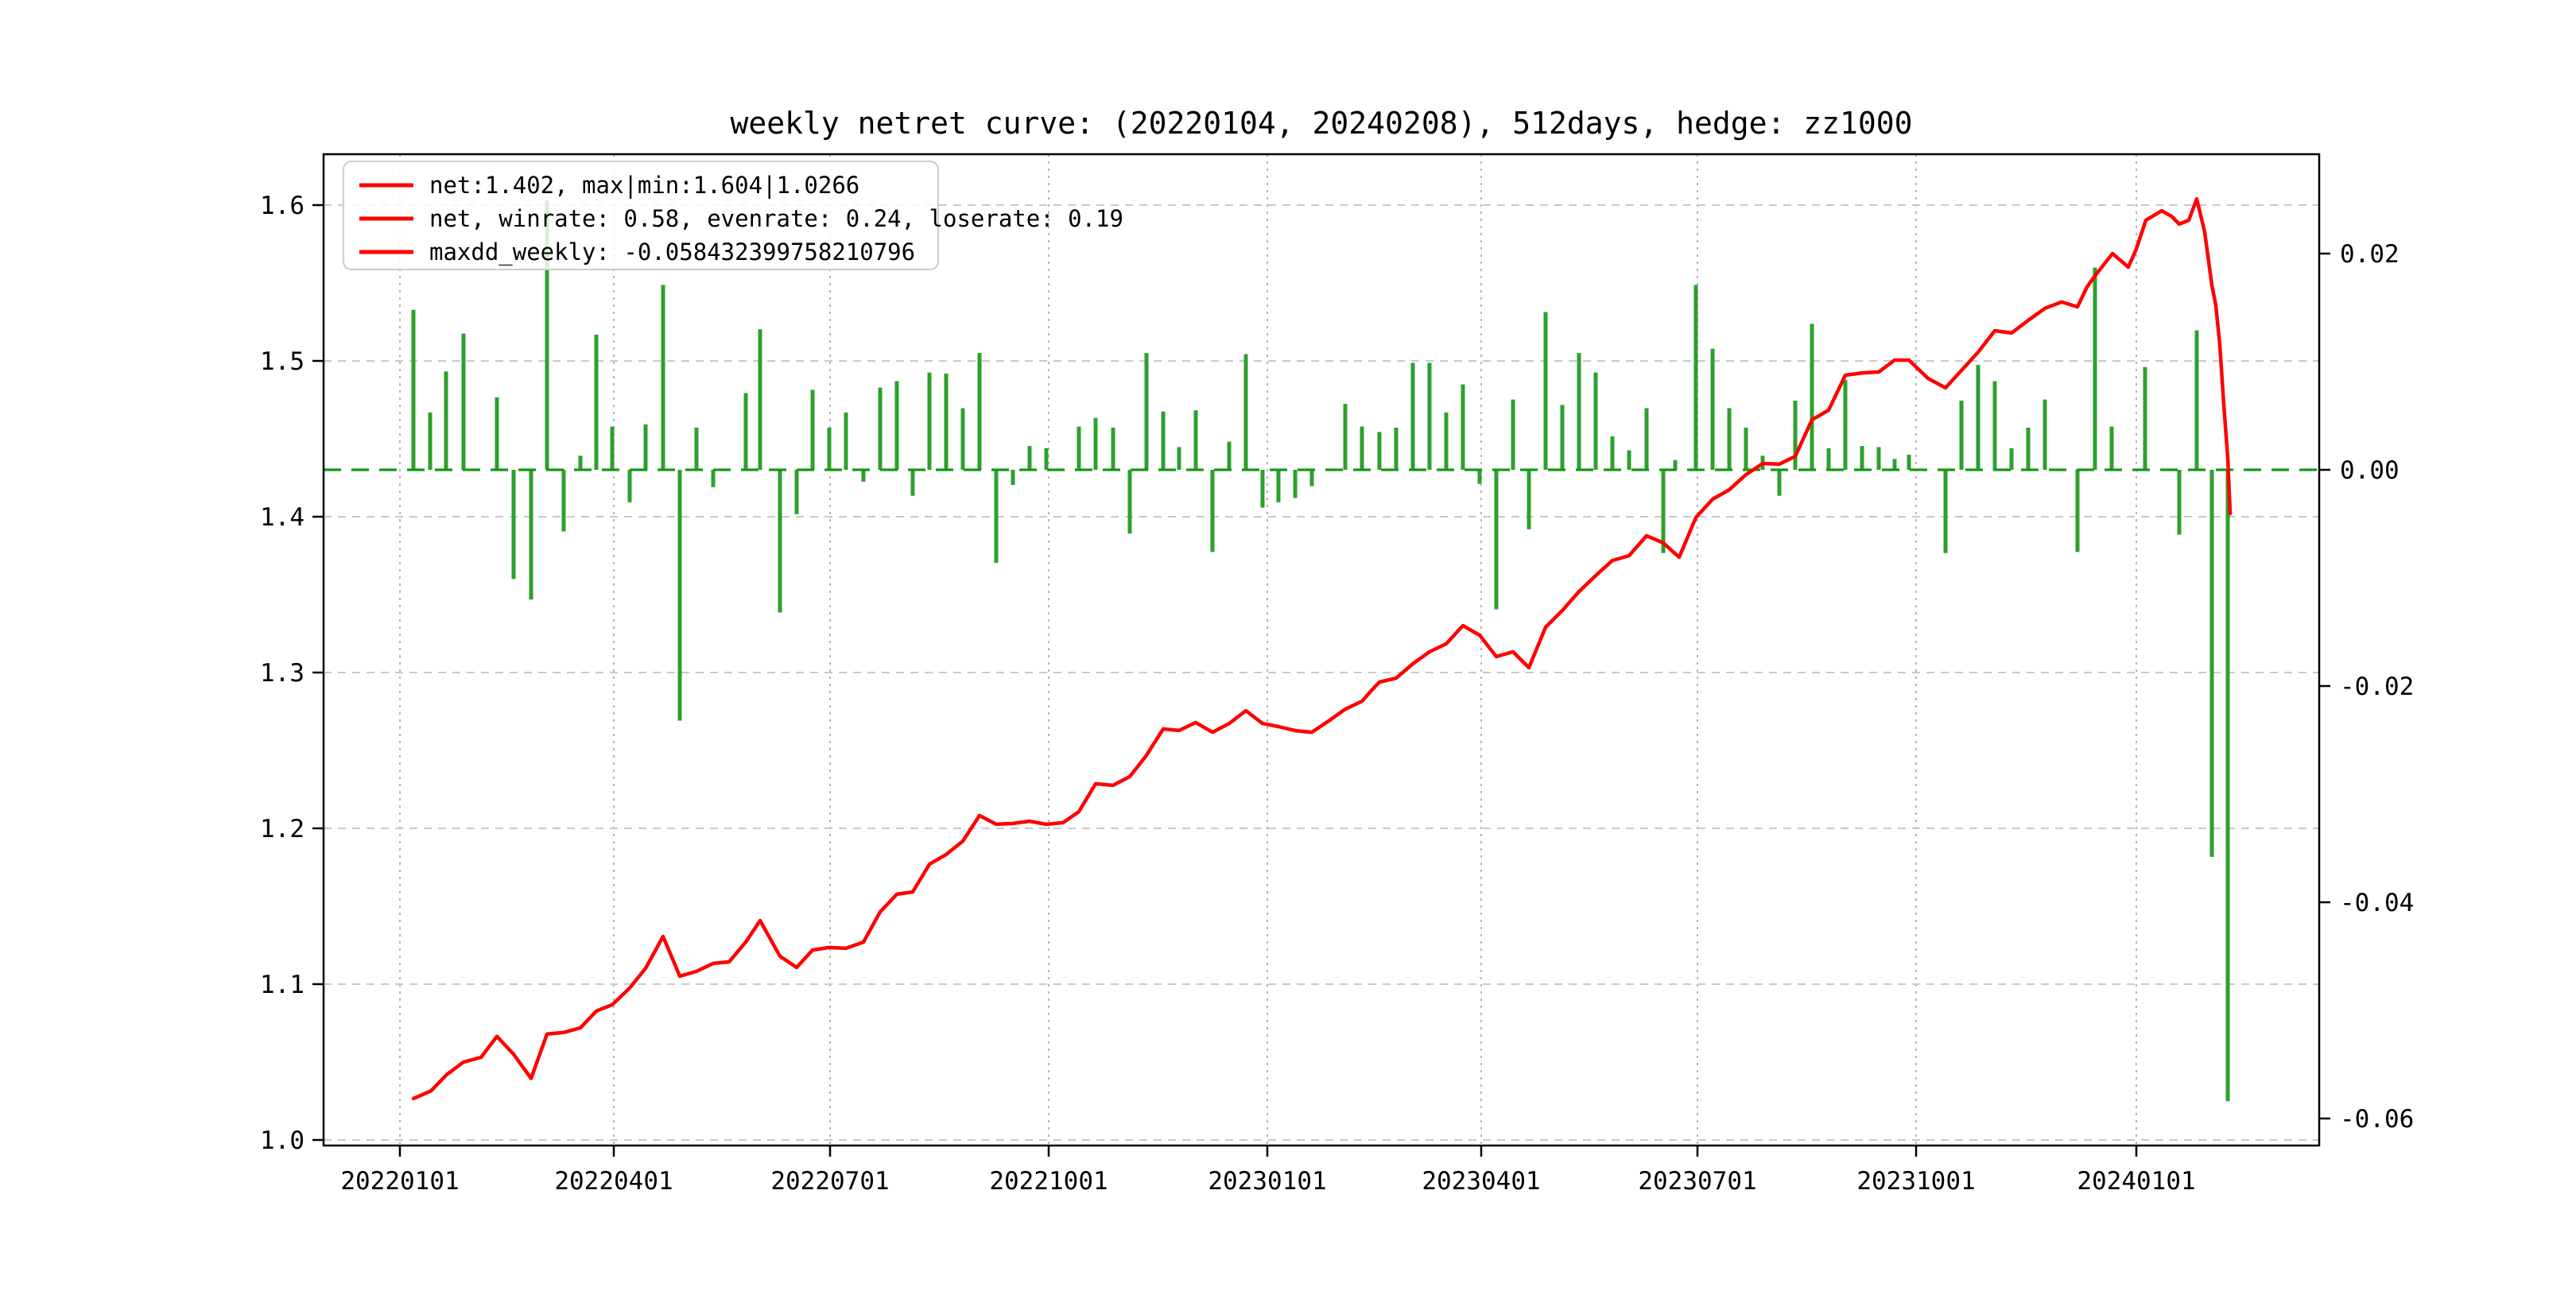  Describe the element at coordinates (282, 985) in the screenshot. I see `left-axis-tick-1.1: 1.1` at that location.